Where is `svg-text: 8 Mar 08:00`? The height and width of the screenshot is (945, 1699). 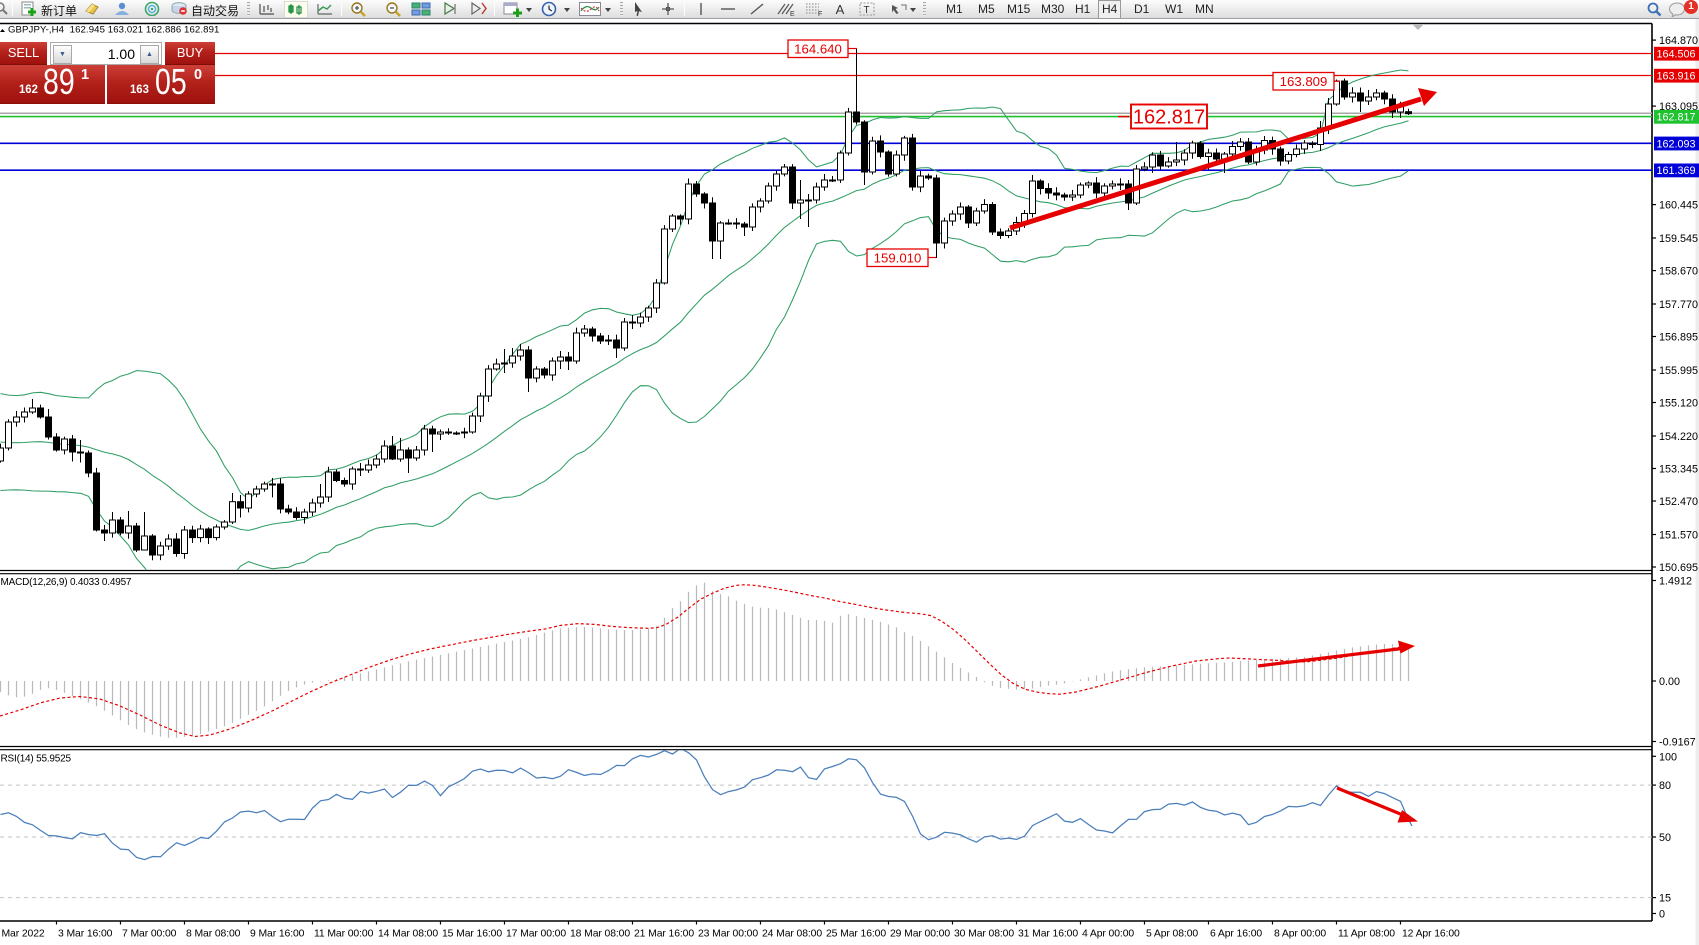 svg-text: 8 Mar 08:00 is located at coordinates (213, 934).